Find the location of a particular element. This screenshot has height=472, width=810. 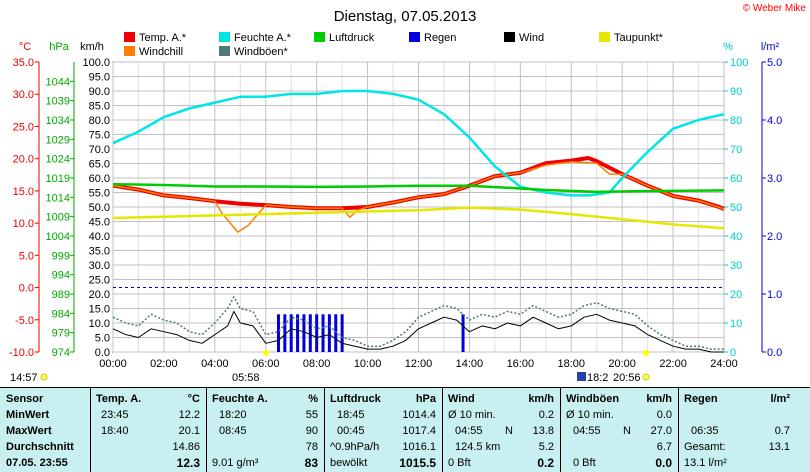

stats-gust-max-time: 04:55 is located at coordinates (587, 431).